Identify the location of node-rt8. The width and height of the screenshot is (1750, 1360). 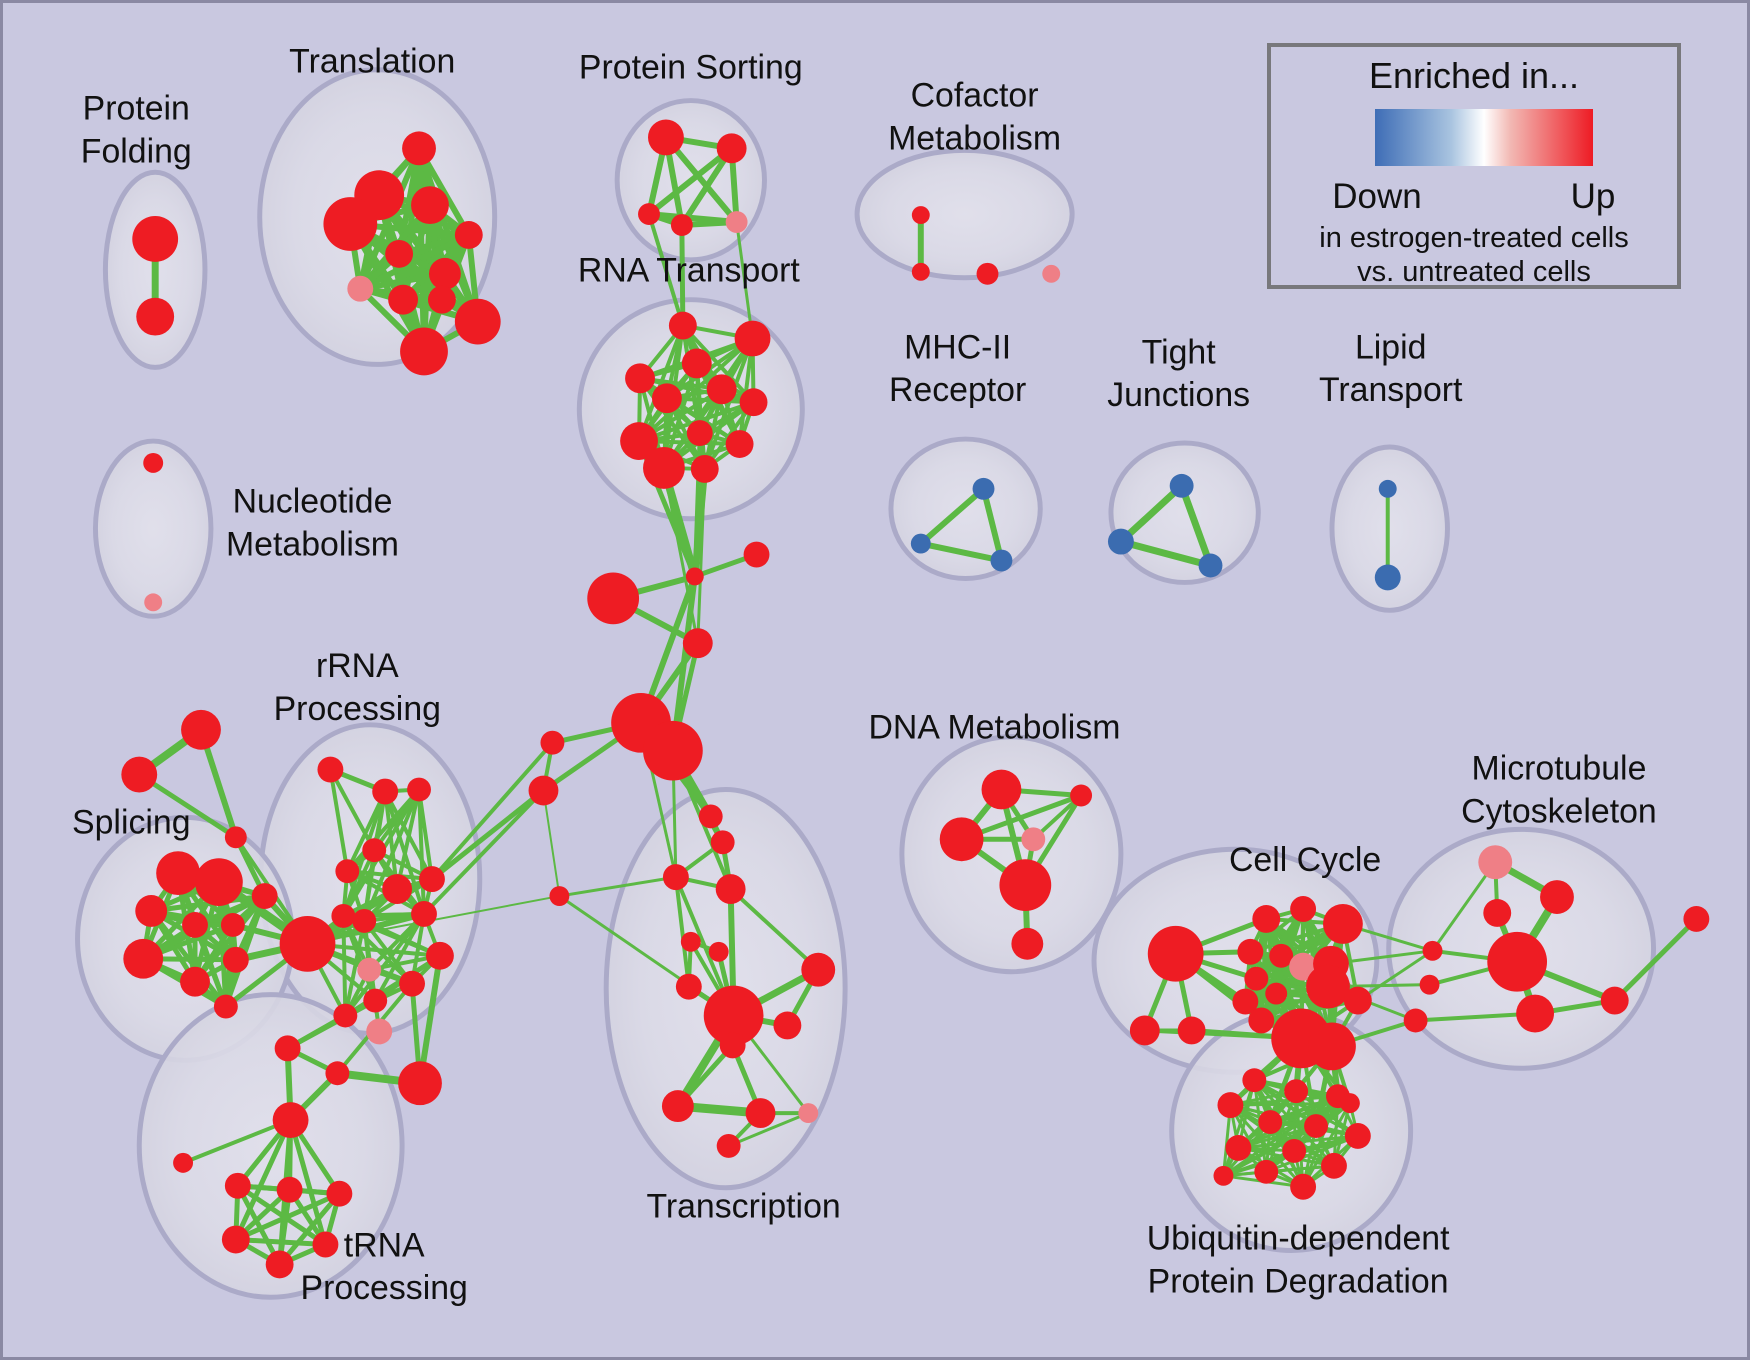
(699, 433).